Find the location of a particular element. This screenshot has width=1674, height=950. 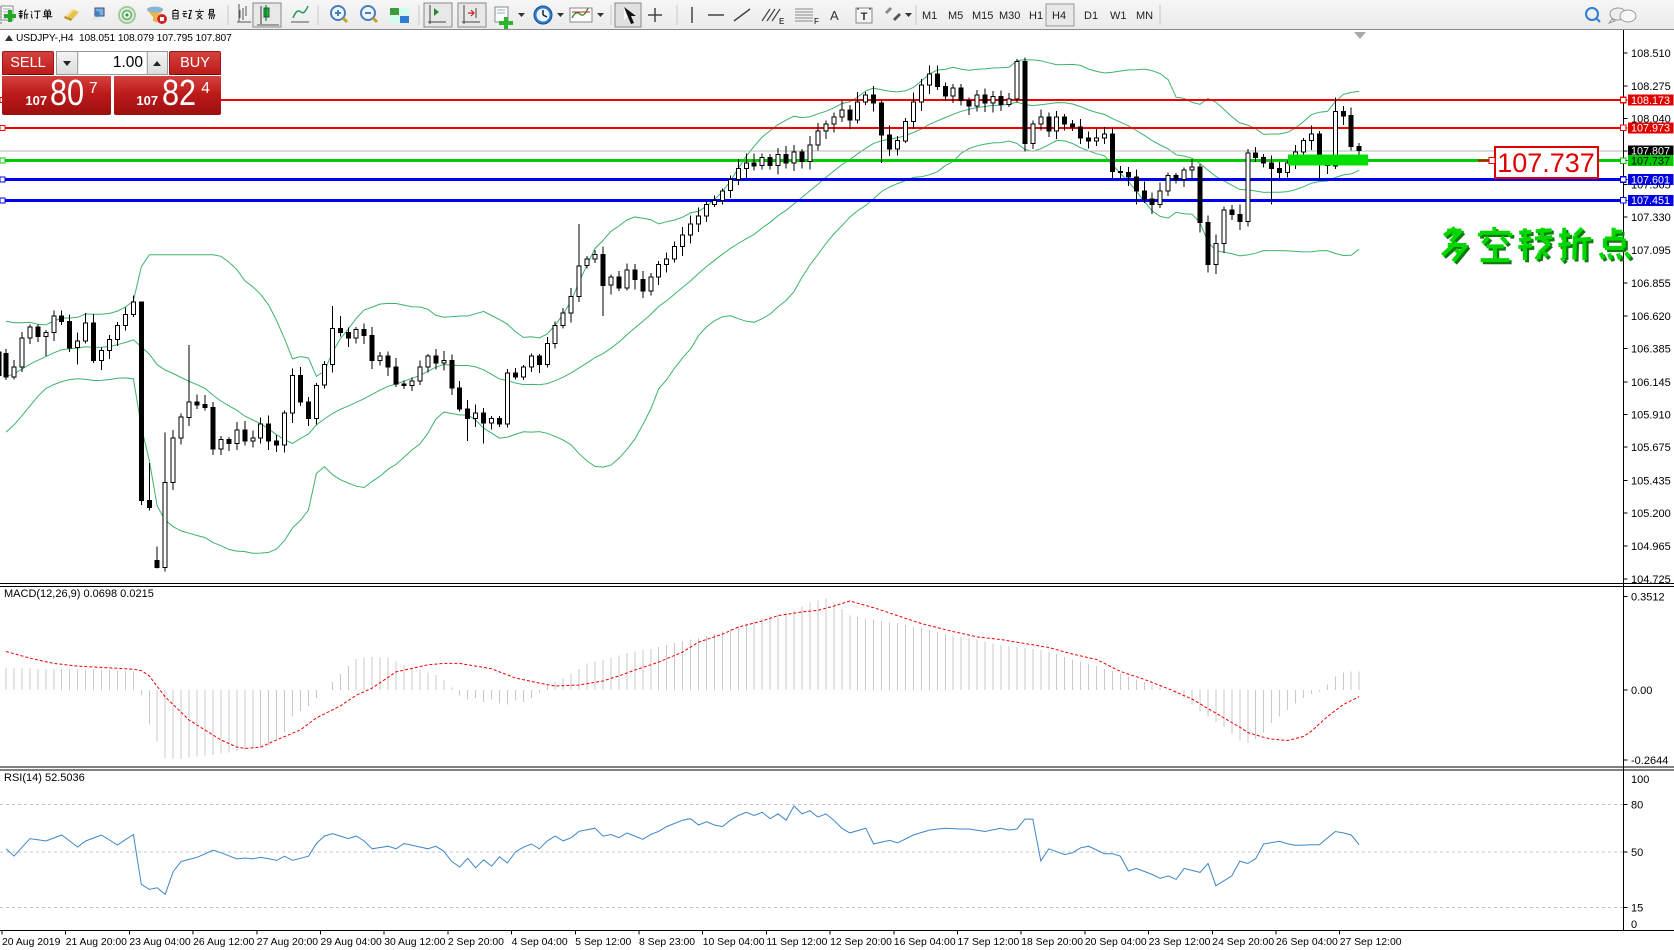

svg-text: 18 Sep 20:00 is located at coordinates (1052, 942).